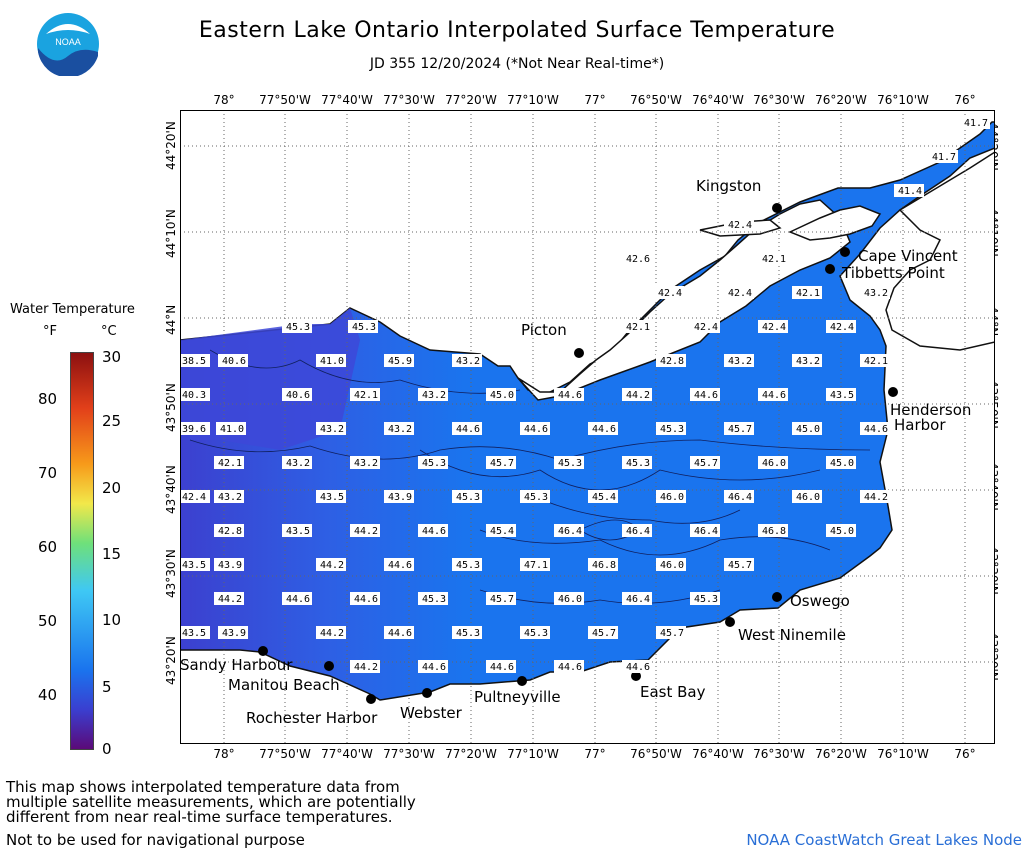  Describe the element at coordinates (920, 425) in the screenshot. I see `place-henderson-harbor: Harbor` at that location.